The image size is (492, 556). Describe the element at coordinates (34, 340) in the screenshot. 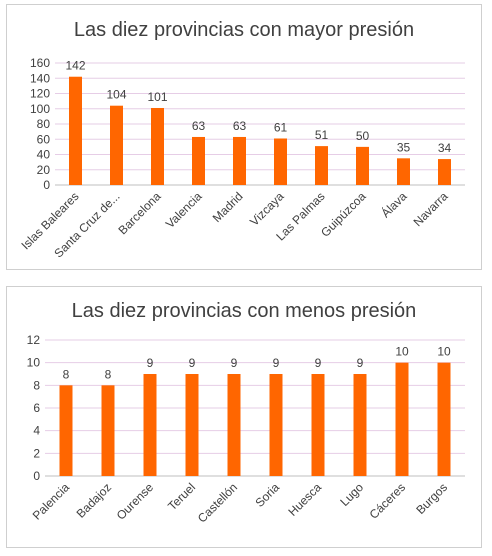

I see `y-tick-label: 12` at that location.